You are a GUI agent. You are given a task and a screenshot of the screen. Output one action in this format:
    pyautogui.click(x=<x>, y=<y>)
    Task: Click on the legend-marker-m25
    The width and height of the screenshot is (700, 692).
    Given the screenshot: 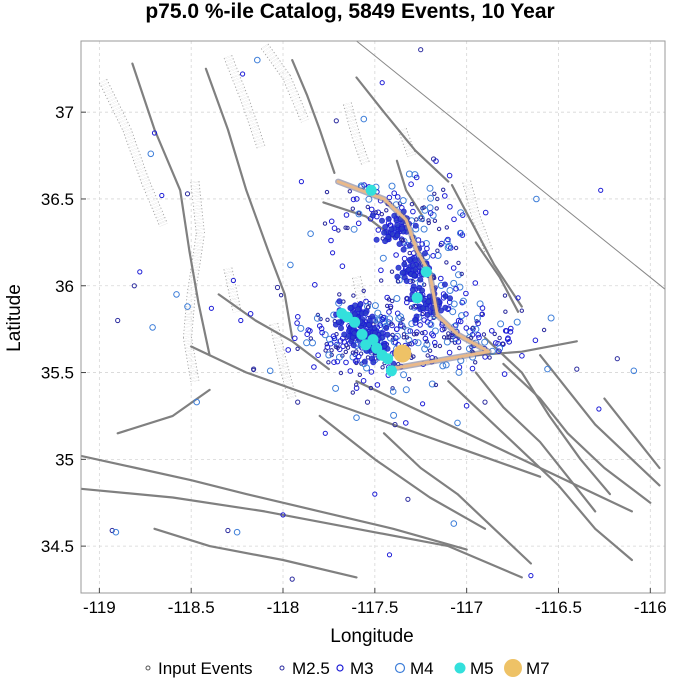 What is the action you would take?
    pyautogui.click(x=282, y=668)
    